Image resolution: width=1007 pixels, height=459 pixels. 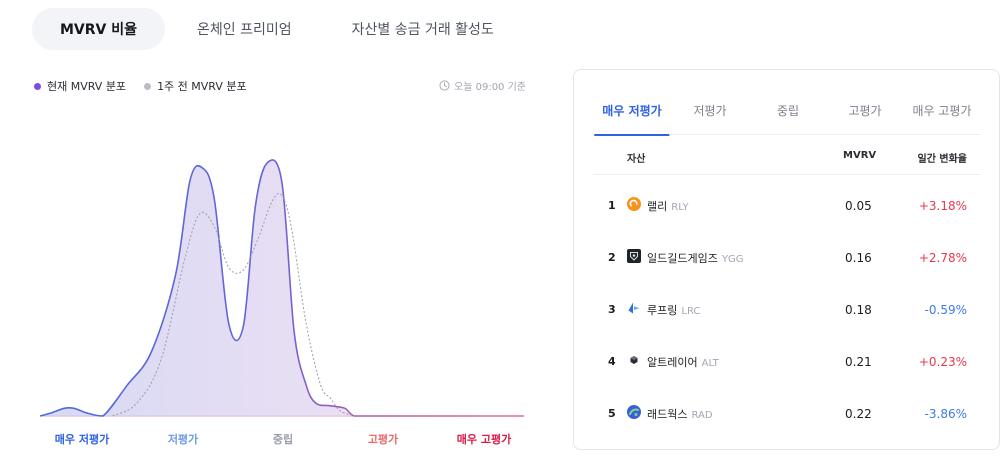 I want to click on asset-symbol: LRC, so click(x=691, y=311).